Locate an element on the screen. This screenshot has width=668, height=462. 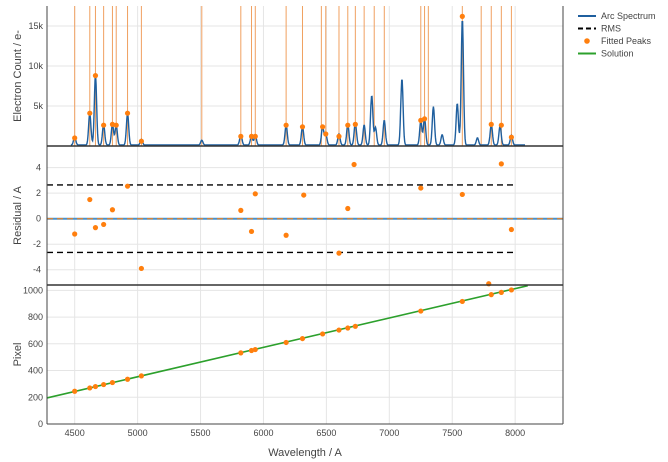
x-tick-label: 7500 is located at coordinates (452, 433).